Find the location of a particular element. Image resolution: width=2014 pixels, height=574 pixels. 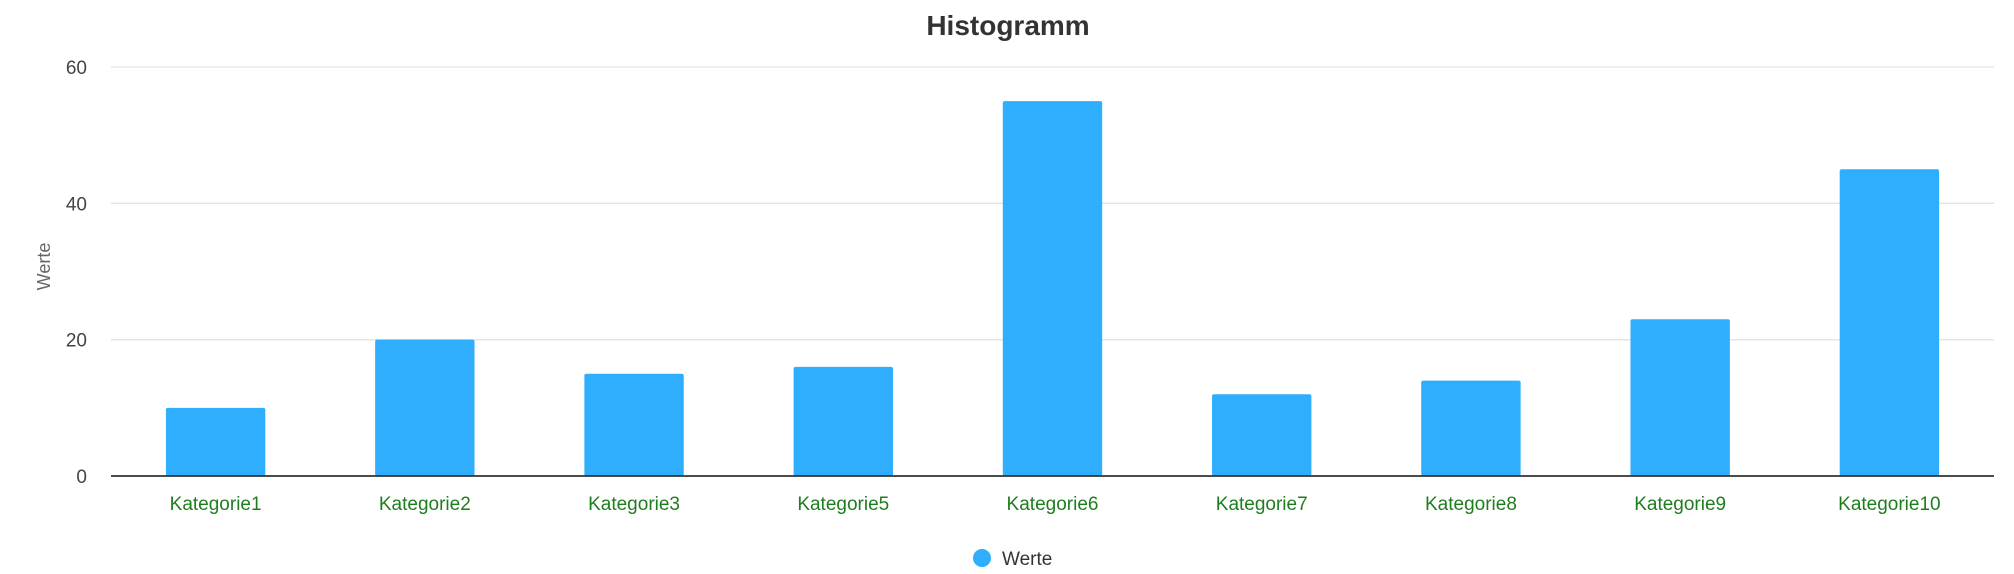

y-tick-label: 20 is located at coordinates (76, 341).